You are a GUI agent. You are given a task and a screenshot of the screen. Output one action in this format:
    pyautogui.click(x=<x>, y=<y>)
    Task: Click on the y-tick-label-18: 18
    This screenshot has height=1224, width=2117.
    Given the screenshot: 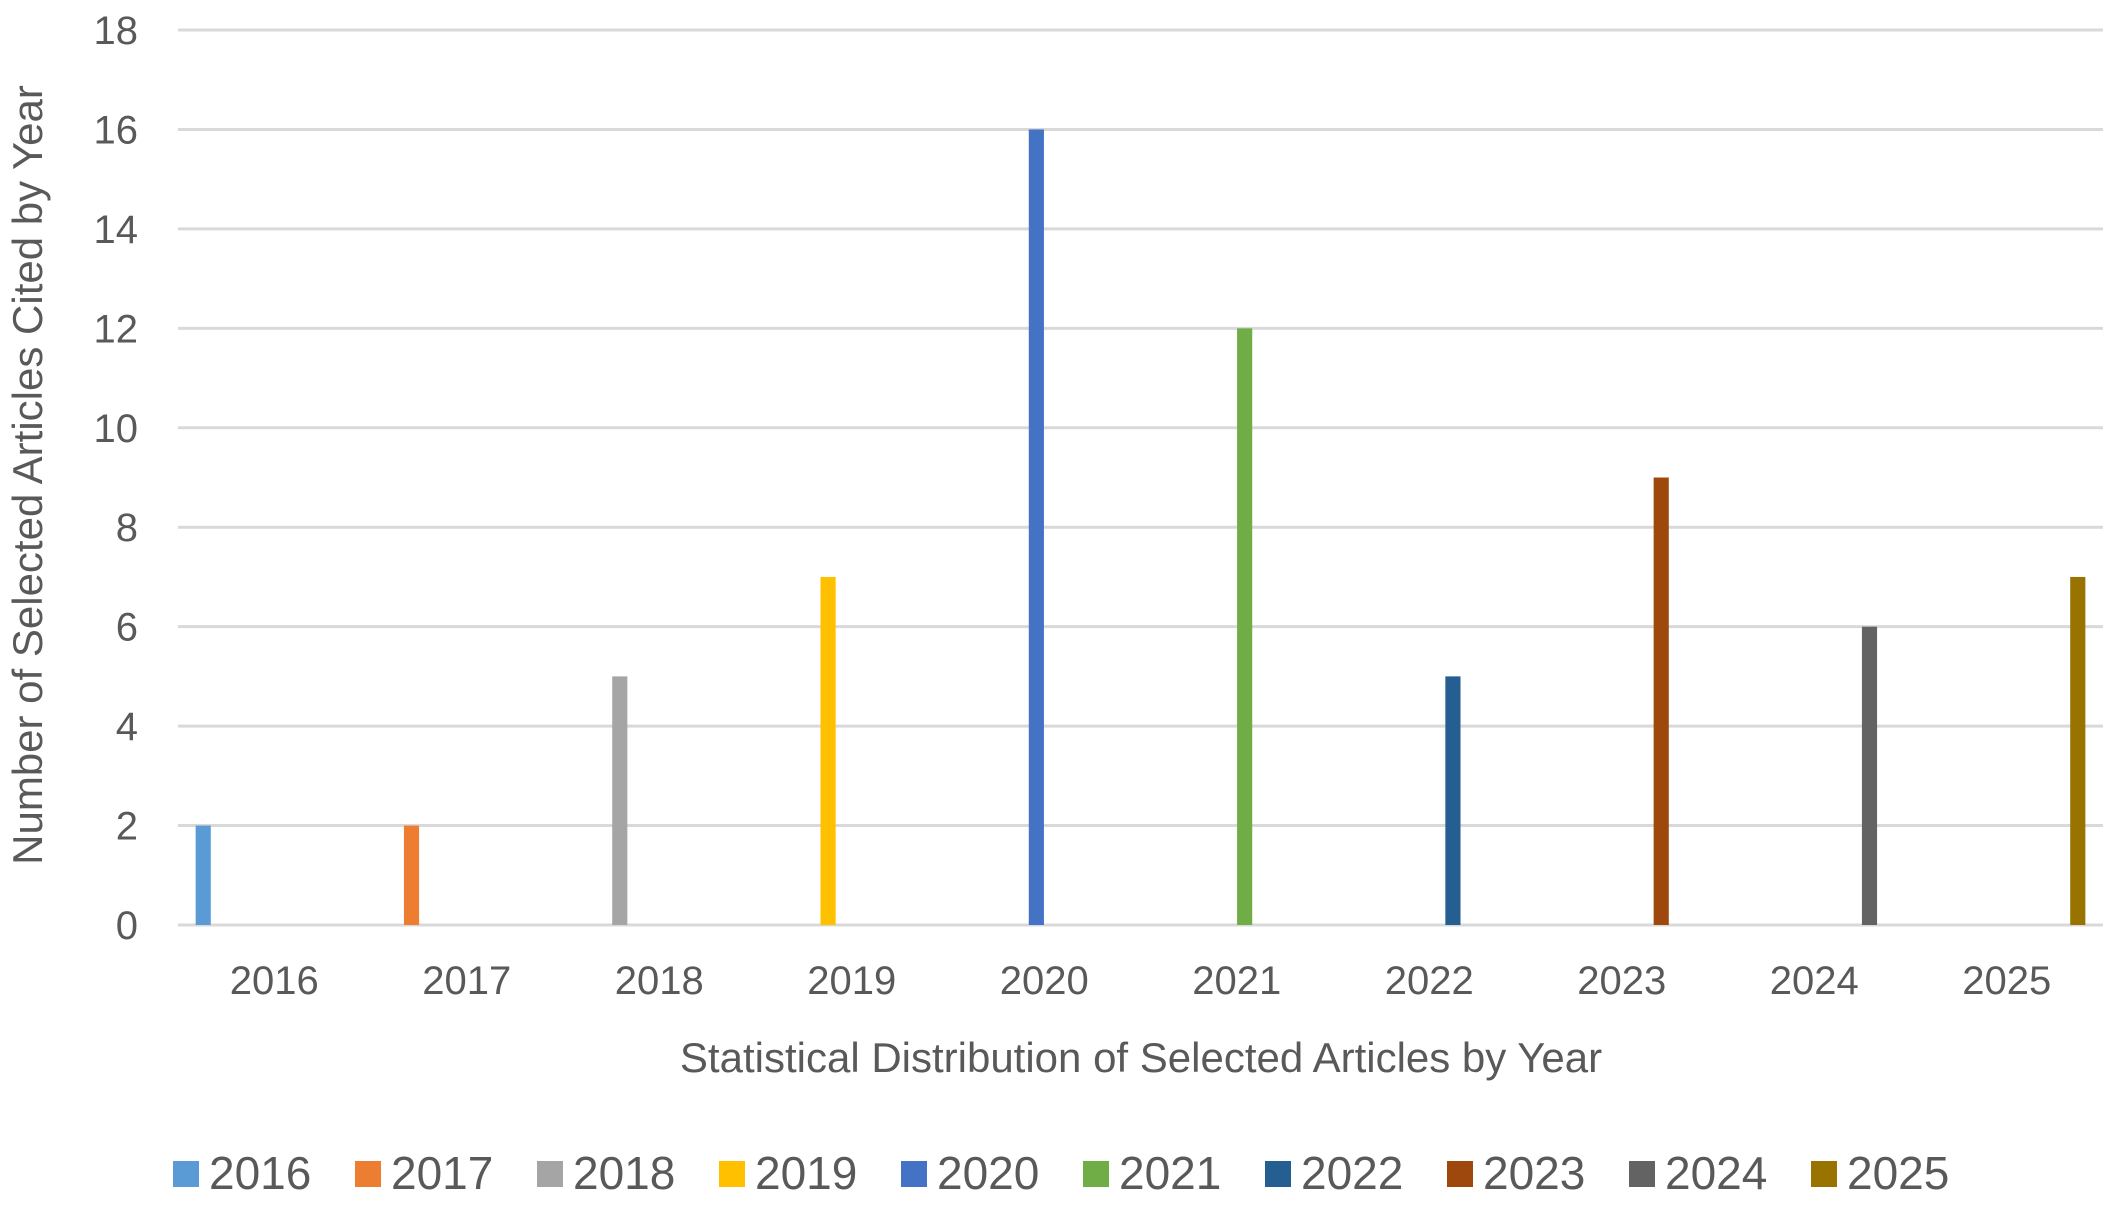 What is the action you would take?
    pyautogui.click(x=116, y=31)
    